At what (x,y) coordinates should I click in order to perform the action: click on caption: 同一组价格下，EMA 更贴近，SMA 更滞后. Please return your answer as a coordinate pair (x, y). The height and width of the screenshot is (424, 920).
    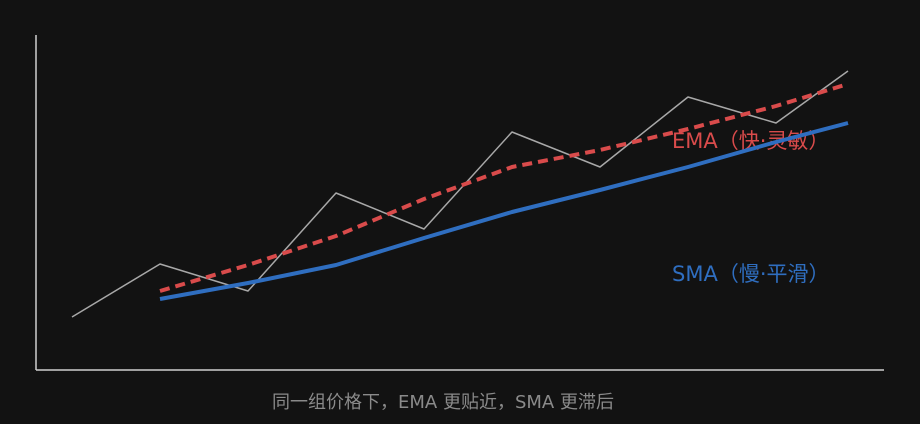
    Looking at the image, I should click on (443, 402).